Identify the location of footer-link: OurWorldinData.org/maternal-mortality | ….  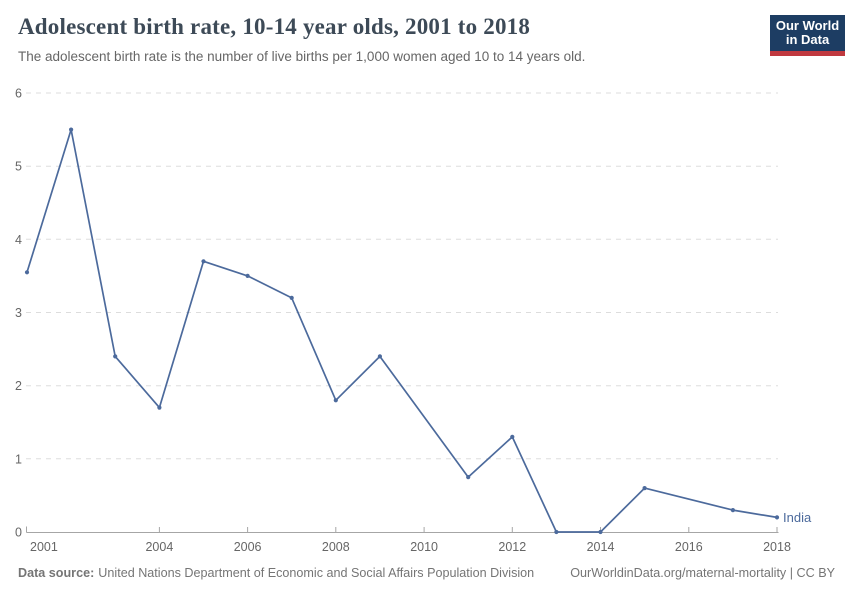
(702, 573).